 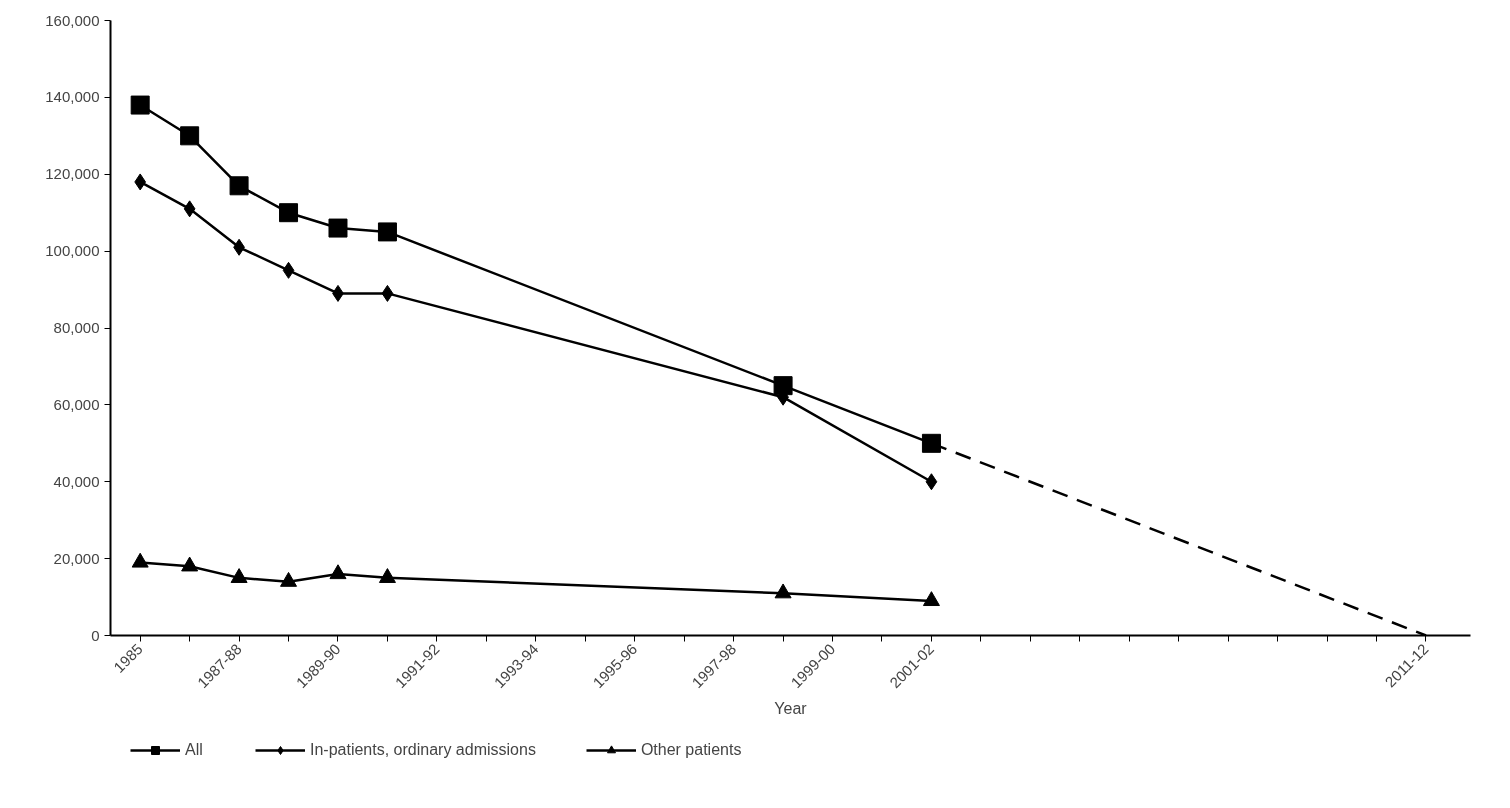 I want to click on y-tick-label: 140,000, so click(x=72, y=97).